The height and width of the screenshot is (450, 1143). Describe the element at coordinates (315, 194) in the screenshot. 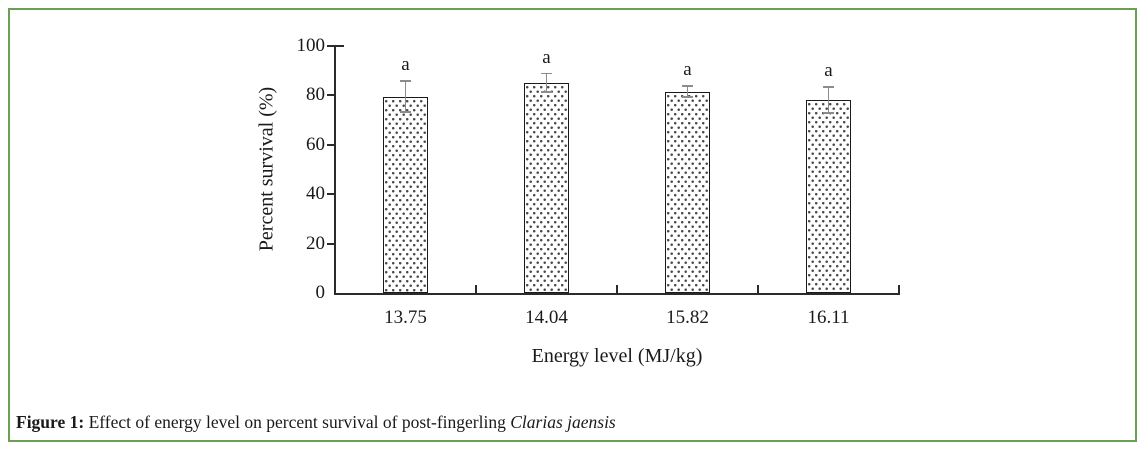

I see `y-axis-tick-label: 40` at that location.